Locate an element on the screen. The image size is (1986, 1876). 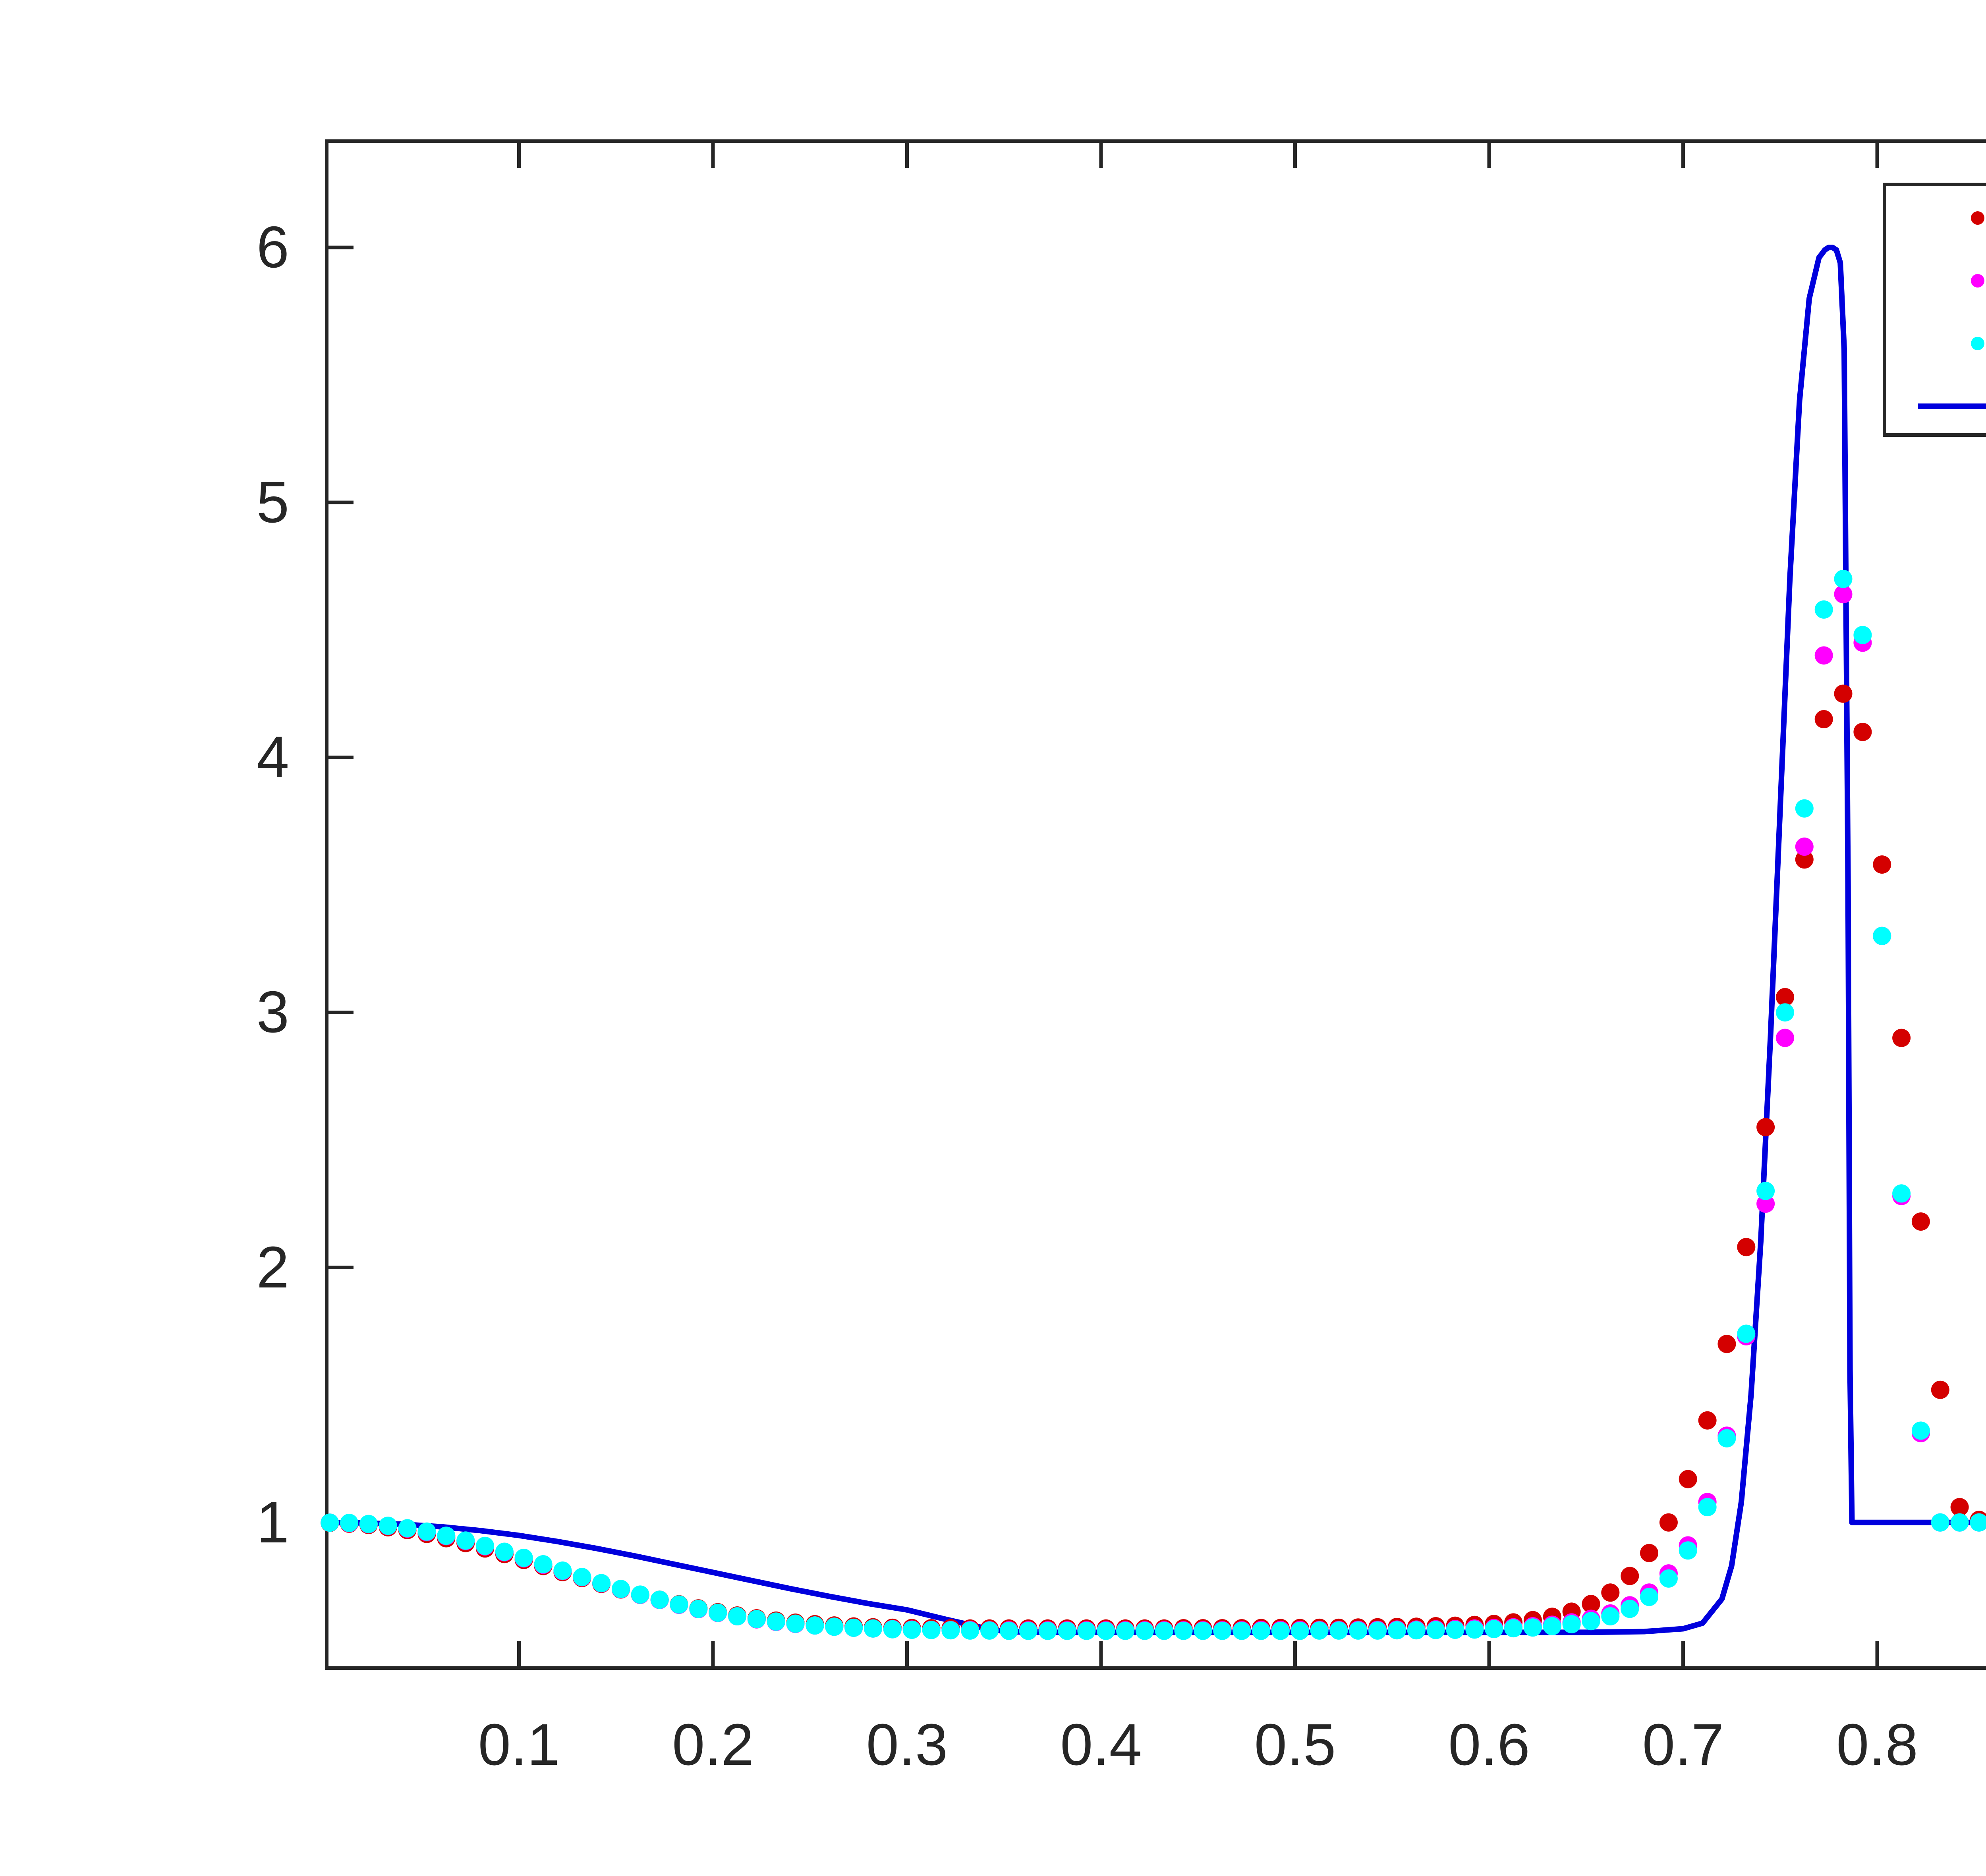
x-axis-tick-label: 0.1 is located at coordinates (519, 1745).